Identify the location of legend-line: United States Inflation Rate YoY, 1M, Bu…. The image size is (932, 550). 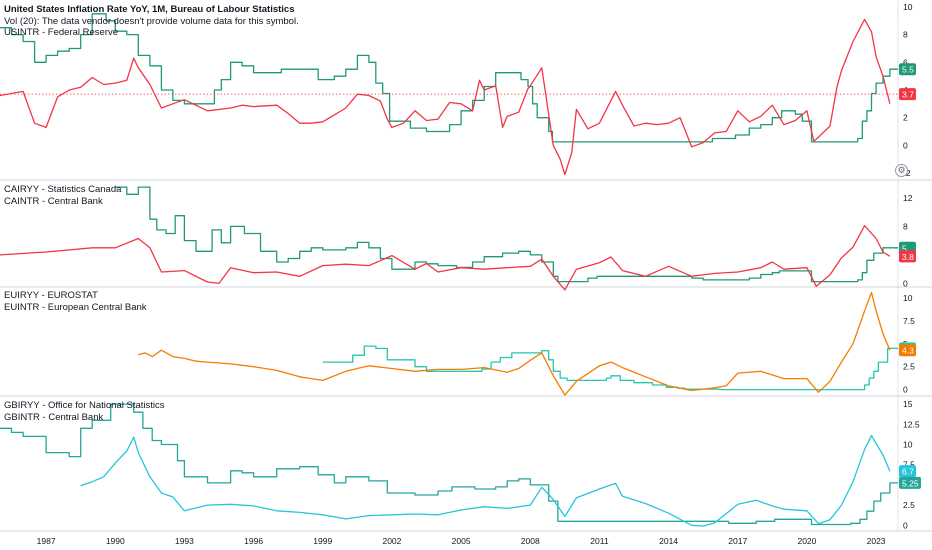
(149, 9).